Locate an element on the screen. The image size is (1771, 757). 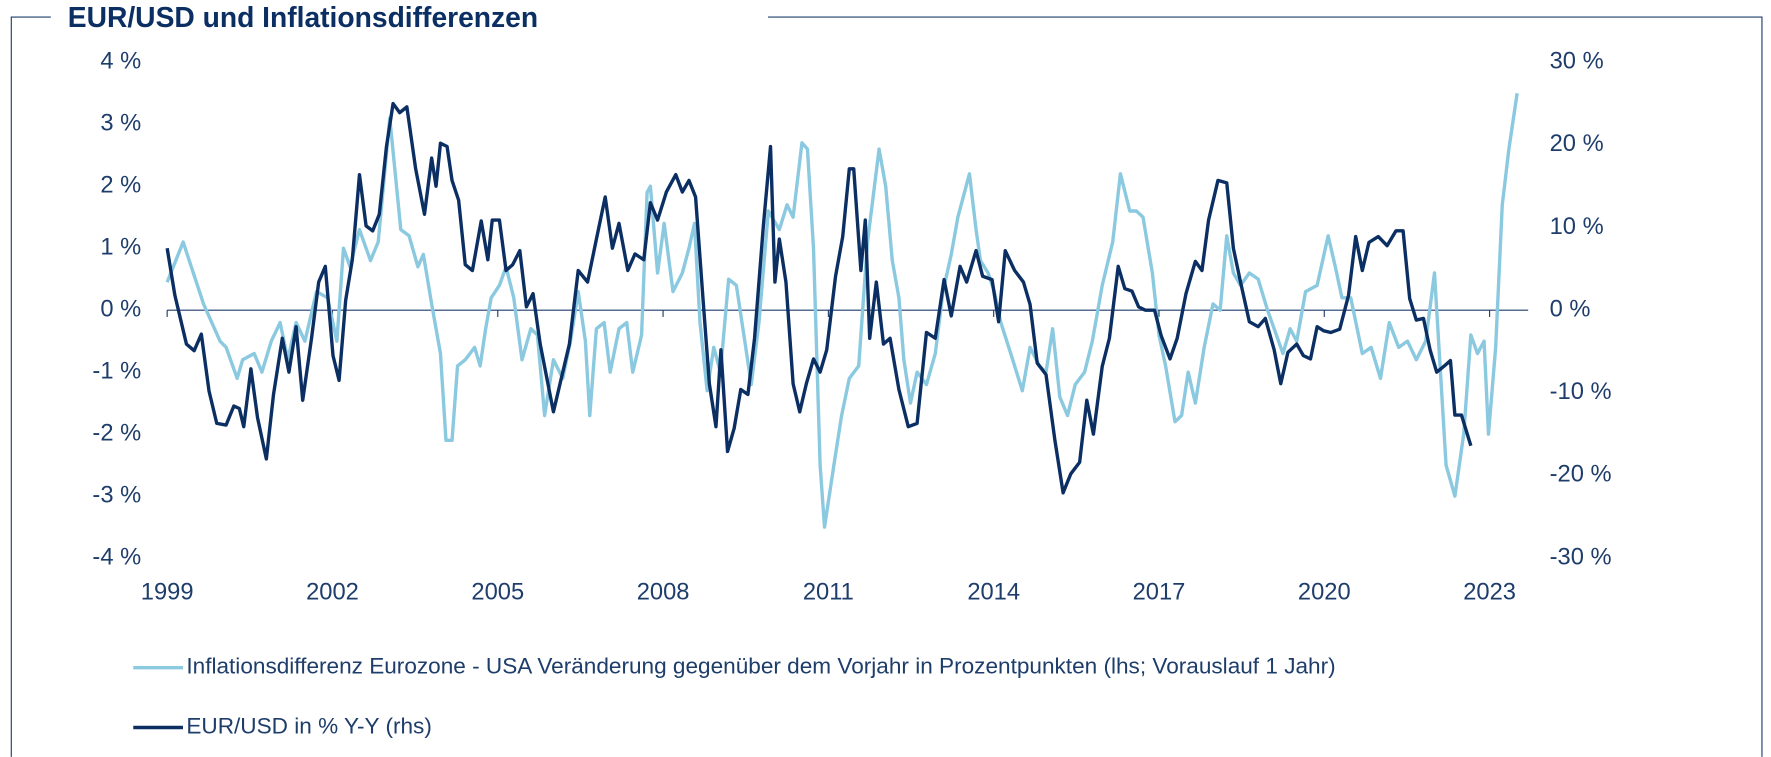
y-tick-label: -2 % is located at coordinates (116, 433).